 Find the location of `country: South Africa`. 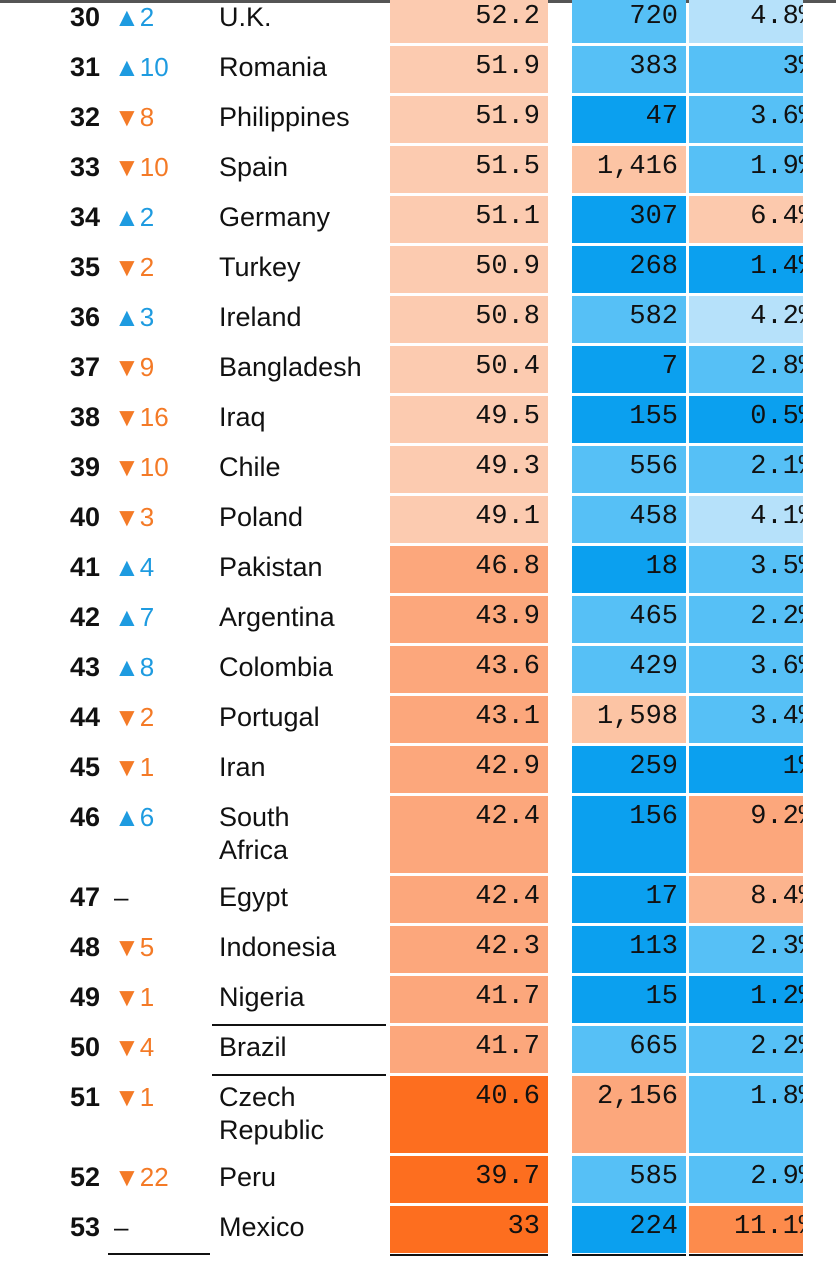

country: South Africa is located at coordinates (254, 833).